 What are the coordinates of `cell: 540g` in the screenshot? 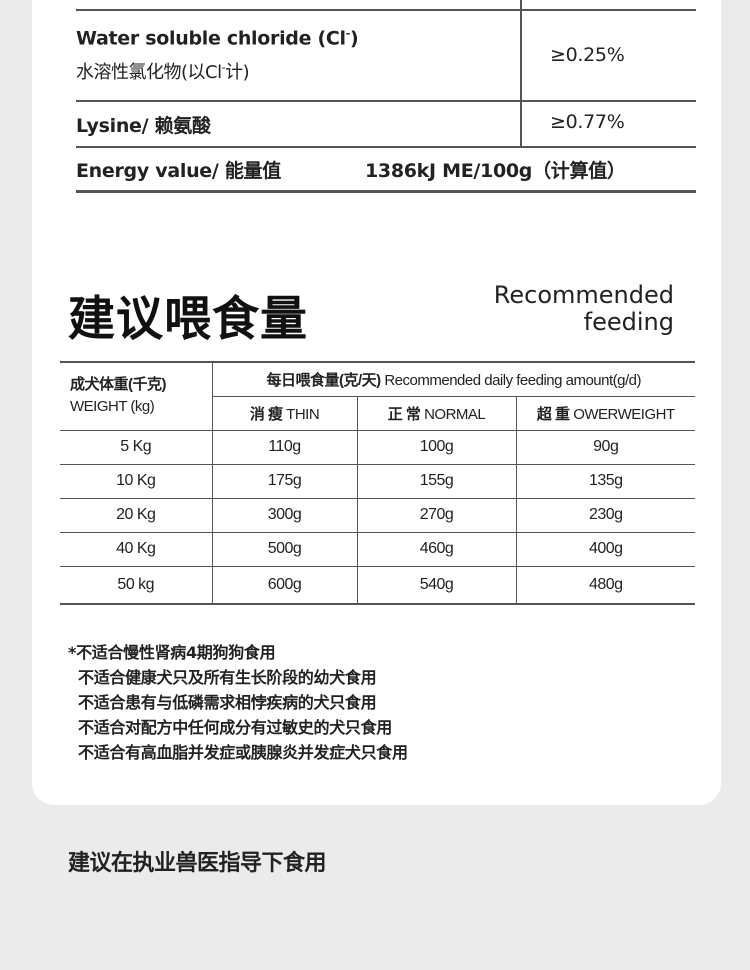 It's located at (436, 585).